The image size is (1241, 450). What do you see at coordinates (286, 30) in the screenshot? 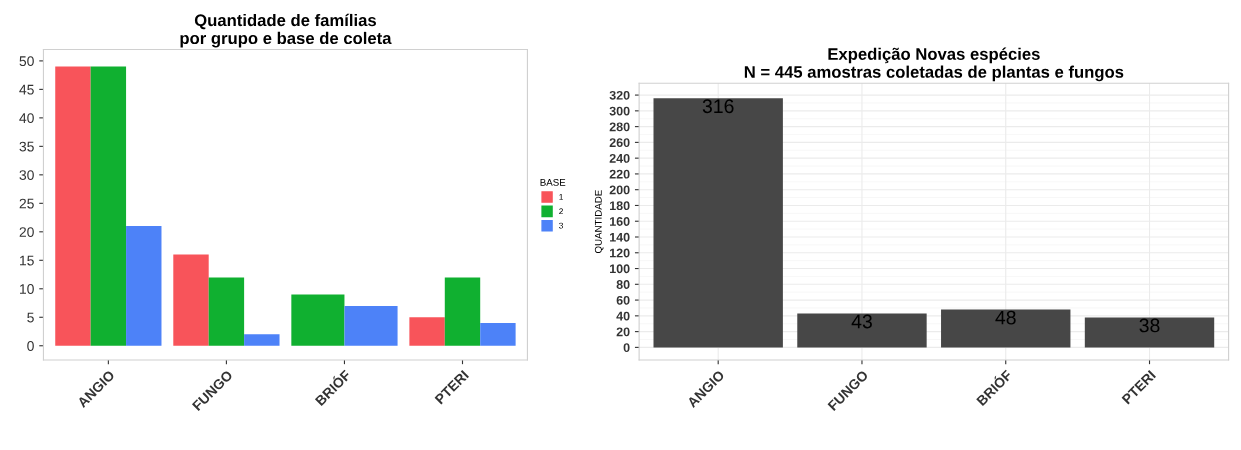
I see `chart-title: Quantidade de famílias por grupo e base de coleta` at bounding box center [286, 30].